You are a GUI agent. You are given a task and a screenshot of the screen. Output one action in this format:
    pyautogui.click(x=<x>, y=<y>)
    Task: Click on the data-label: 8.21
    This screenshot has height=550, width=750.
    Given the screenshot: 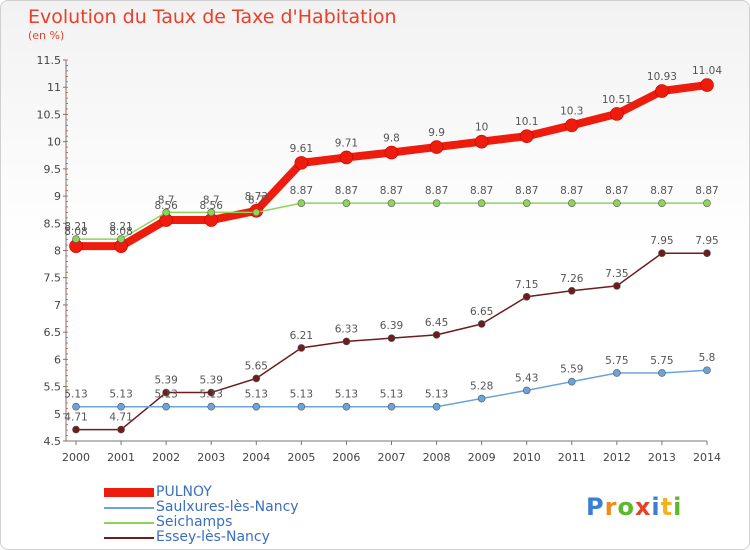 What is the action you would take?
    pyautogui.click(x=75, y=227)
    